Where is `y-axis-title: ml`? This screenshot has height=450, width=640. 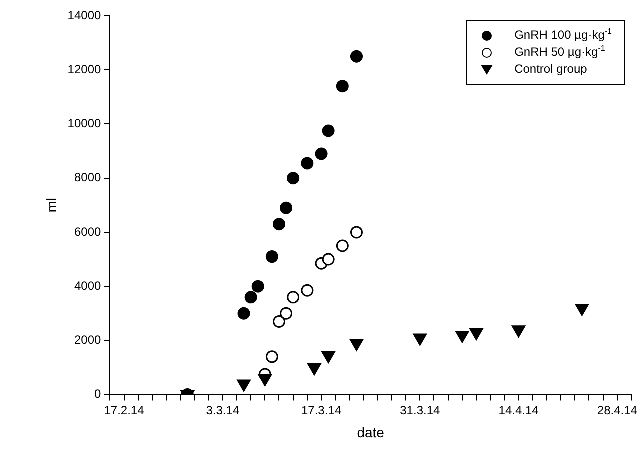 y-axis-title: ml is located at coordinates (51, 205).